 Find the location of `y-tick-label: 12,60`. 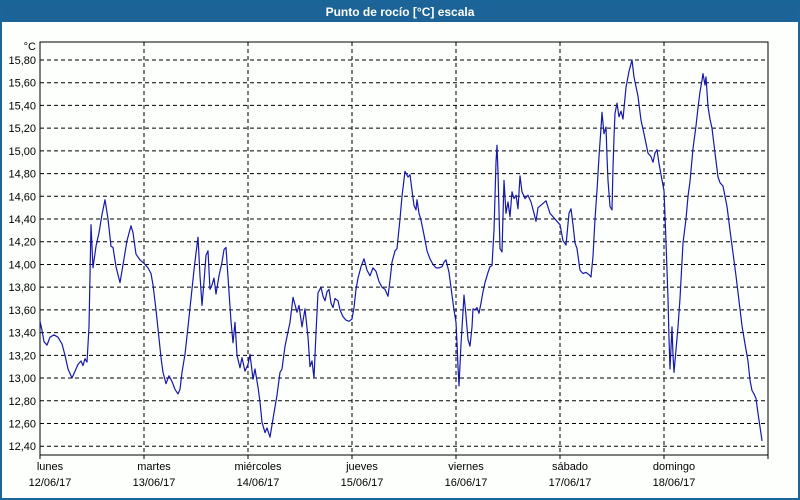

y-tick-label: 12,60 is located at coordinates (22, 424).